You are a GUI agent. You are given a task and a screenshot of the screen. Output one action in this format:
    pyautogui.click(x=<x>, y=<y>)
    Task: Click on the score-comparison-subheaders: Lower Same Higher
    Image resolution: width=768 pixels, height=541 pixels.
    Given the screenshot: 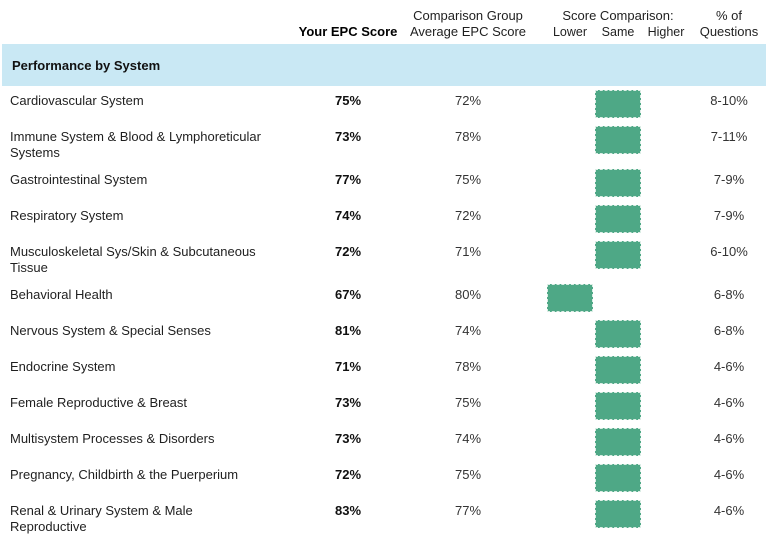 What is the action you would take?
    pyautogui.click(x=618, y=32)
    